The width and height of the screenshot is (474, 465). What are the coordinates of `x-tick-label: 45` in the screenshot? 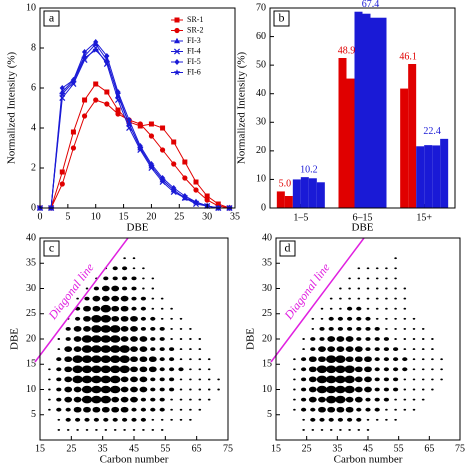 It's located at (134, 448).